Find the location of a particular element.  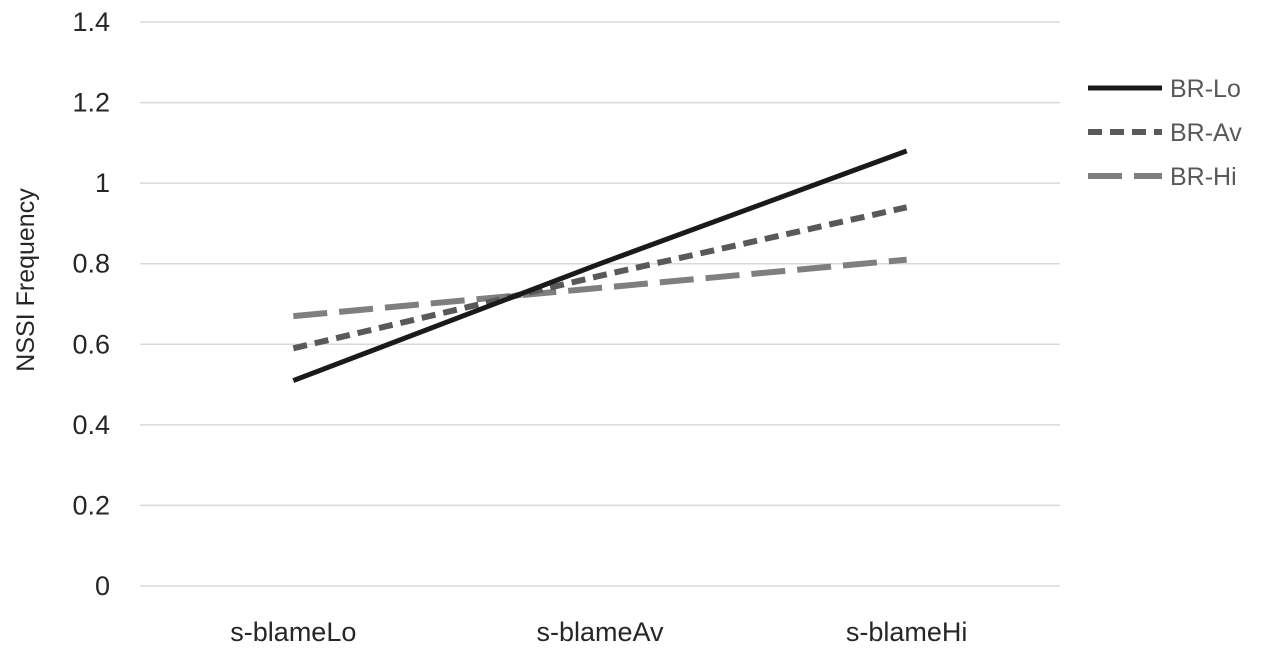

x-axis-ticks: s-blameLo s-blameAv s-blameHi is located at coordinates (598, 632).